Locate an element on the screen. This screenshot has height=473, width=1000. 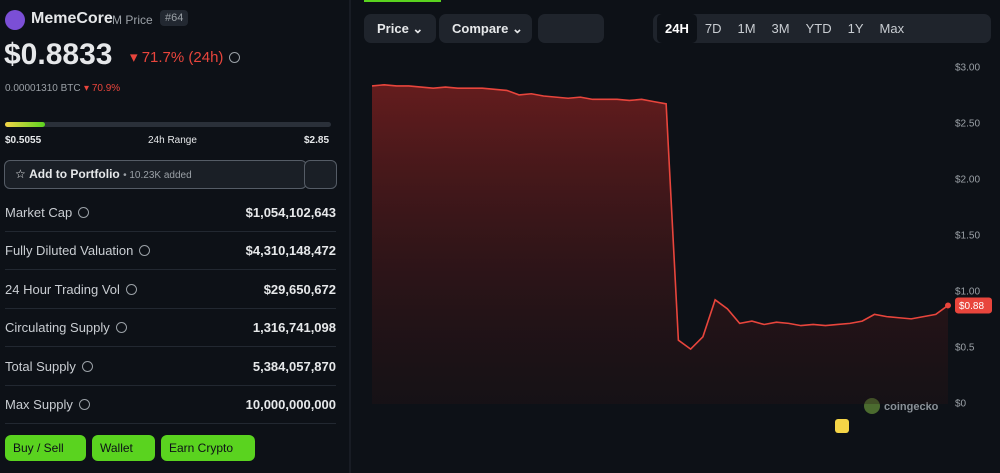
current-price-label: $0.88 is located at coordinates (971, 306).